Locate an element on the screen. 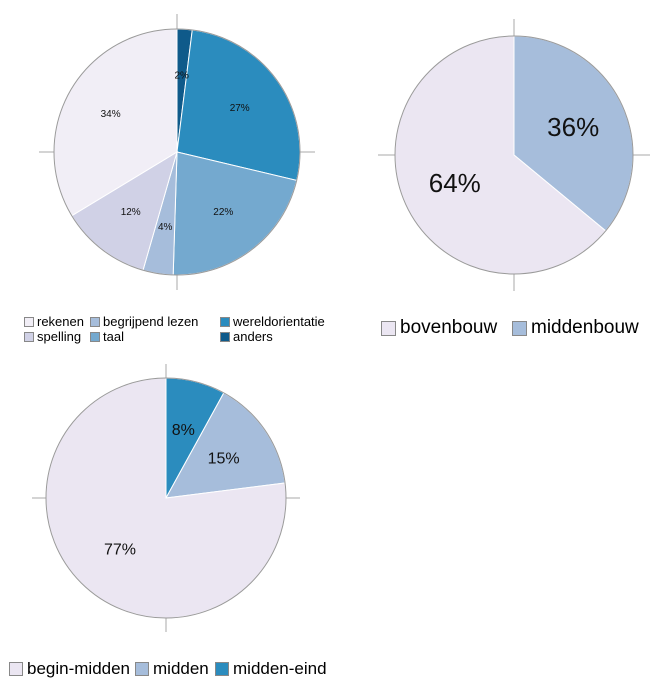  slice-label-begin-midden: 77% is located at coordinates (120, 550).